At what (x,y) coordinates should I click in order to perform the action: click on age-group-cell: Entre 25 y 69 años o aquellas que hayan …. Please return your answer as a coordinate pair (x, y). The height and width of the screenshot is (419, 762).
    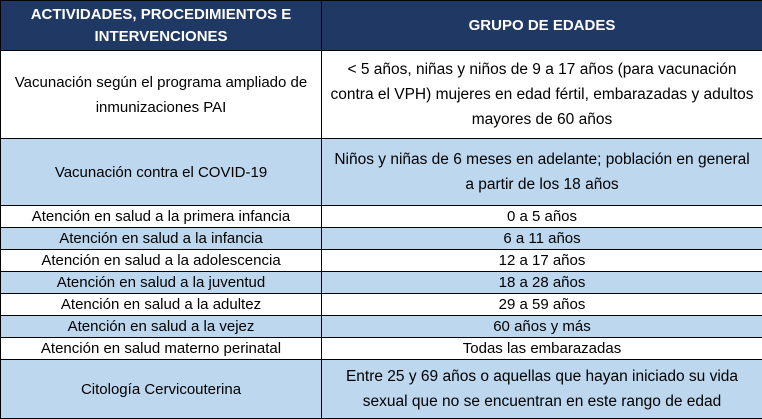
    Looking at the image, I should click on (541, 389).